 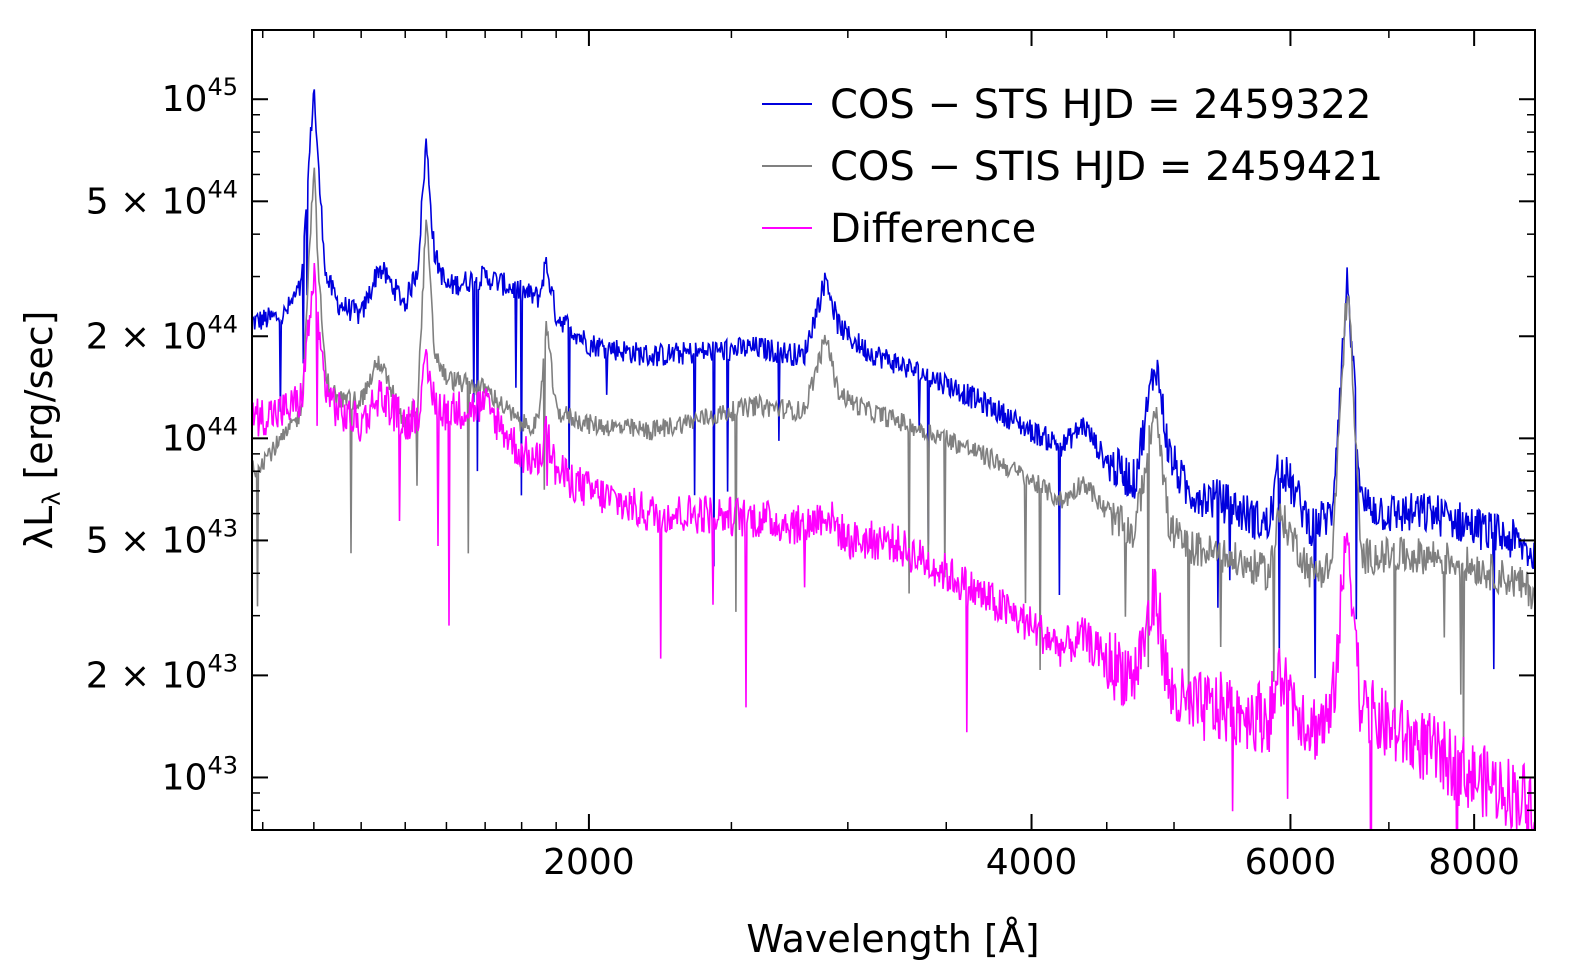 I want to click on x-axis-label: Wavelength [Å], so click(x=892, y=939).